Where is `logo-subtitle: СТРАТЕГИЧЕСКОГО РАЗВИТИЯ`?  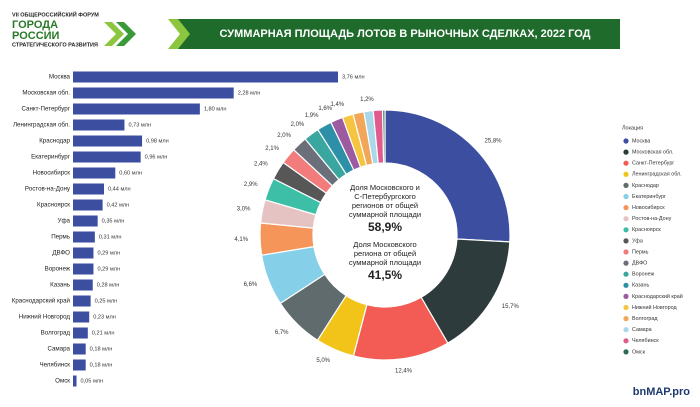
logo-subtitle: СТРАТЕГИЧЕСКОГО РАЗВИТИЯ is located at coordinates (55, 45).